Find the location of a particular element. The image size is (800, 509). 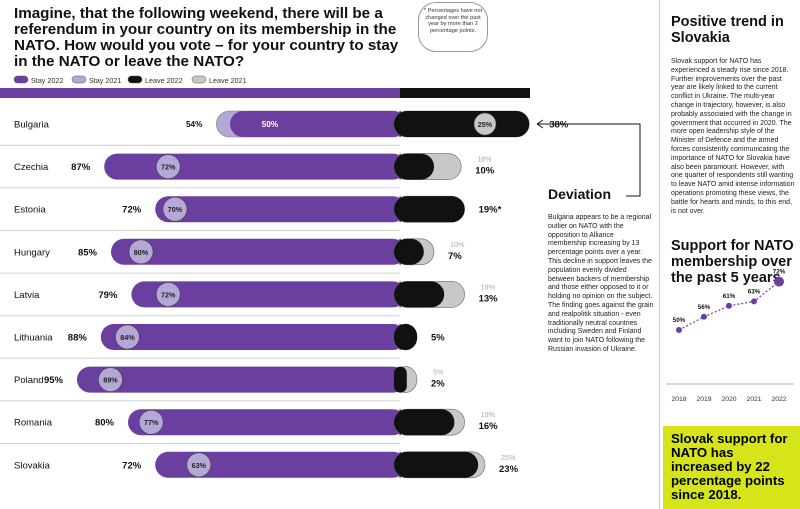

leave-2021-marker is located at coordinates (485, 124).